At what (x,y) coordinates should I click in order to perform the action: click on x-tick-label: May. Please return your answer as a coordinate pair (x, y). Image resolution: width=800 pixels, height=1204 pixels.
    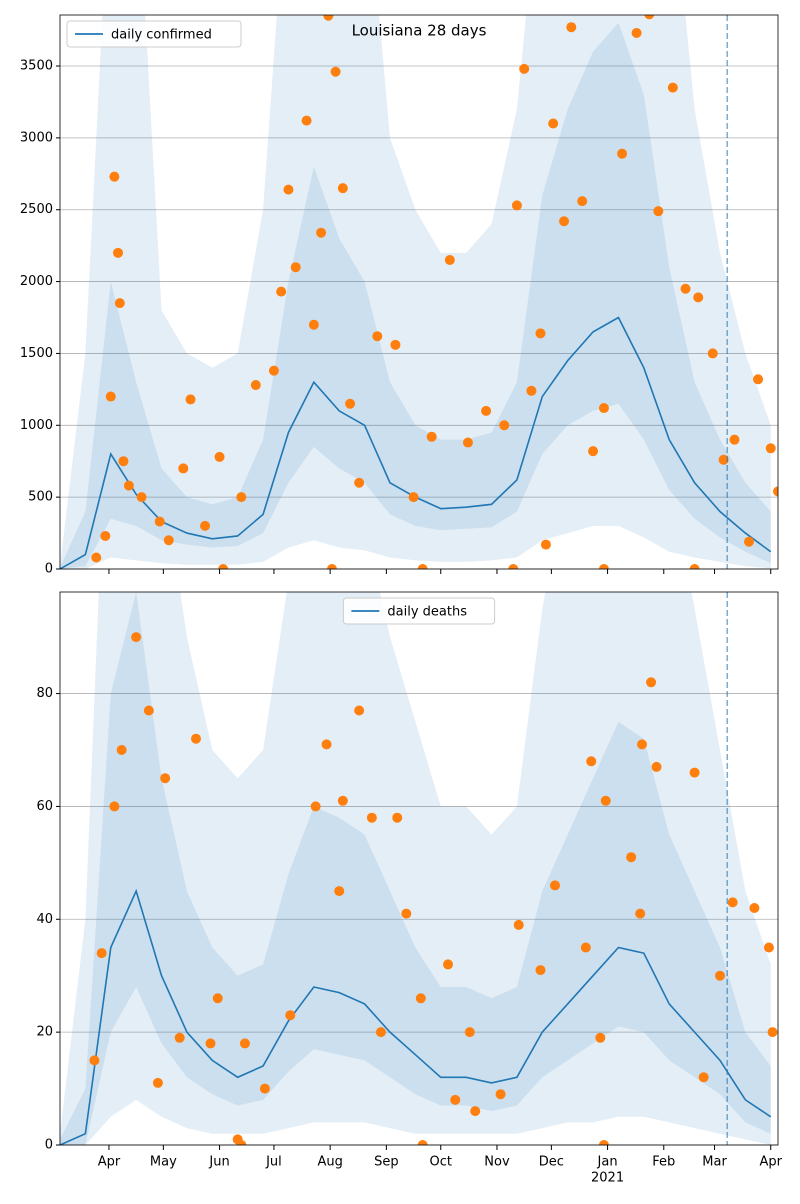
    Looking at the image, I should click on (163, 1162).